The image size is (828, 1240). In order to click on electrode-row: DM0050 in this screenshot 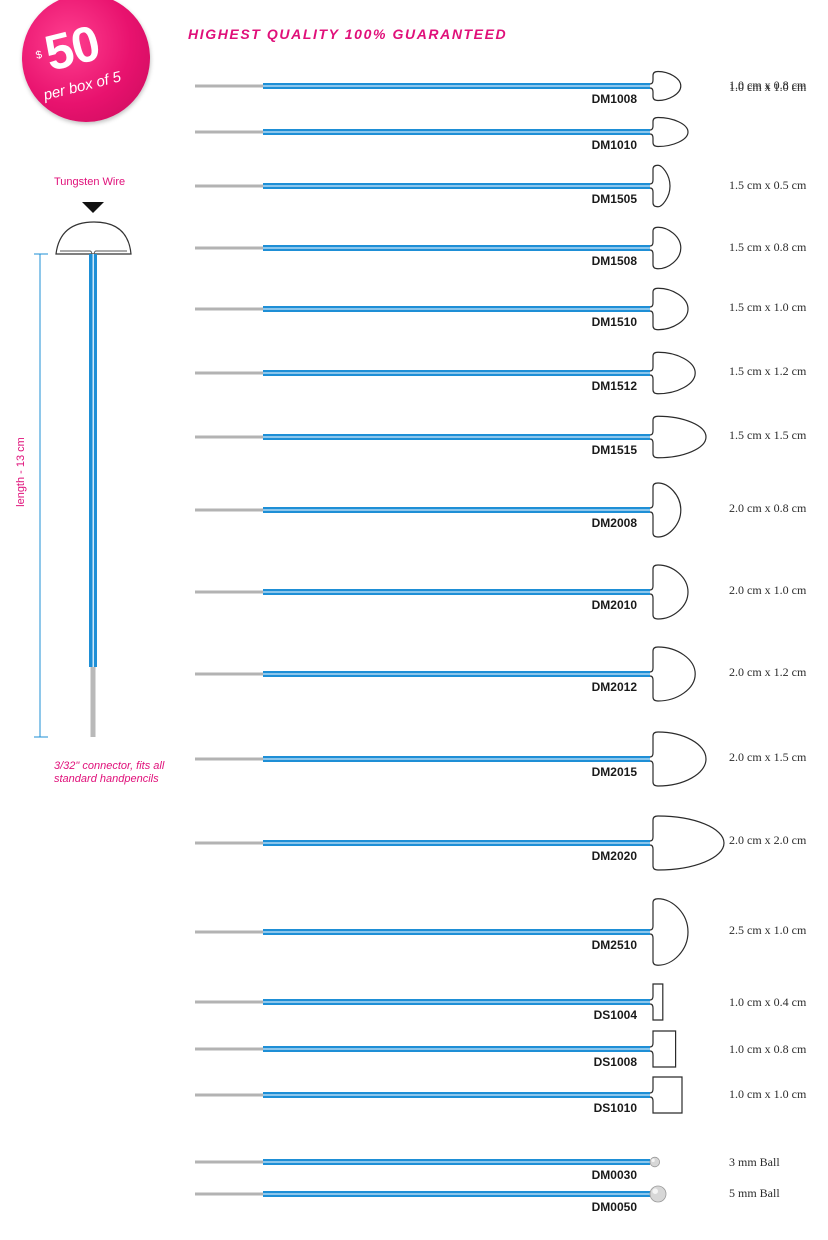, I will do `click(431, 1199)`.